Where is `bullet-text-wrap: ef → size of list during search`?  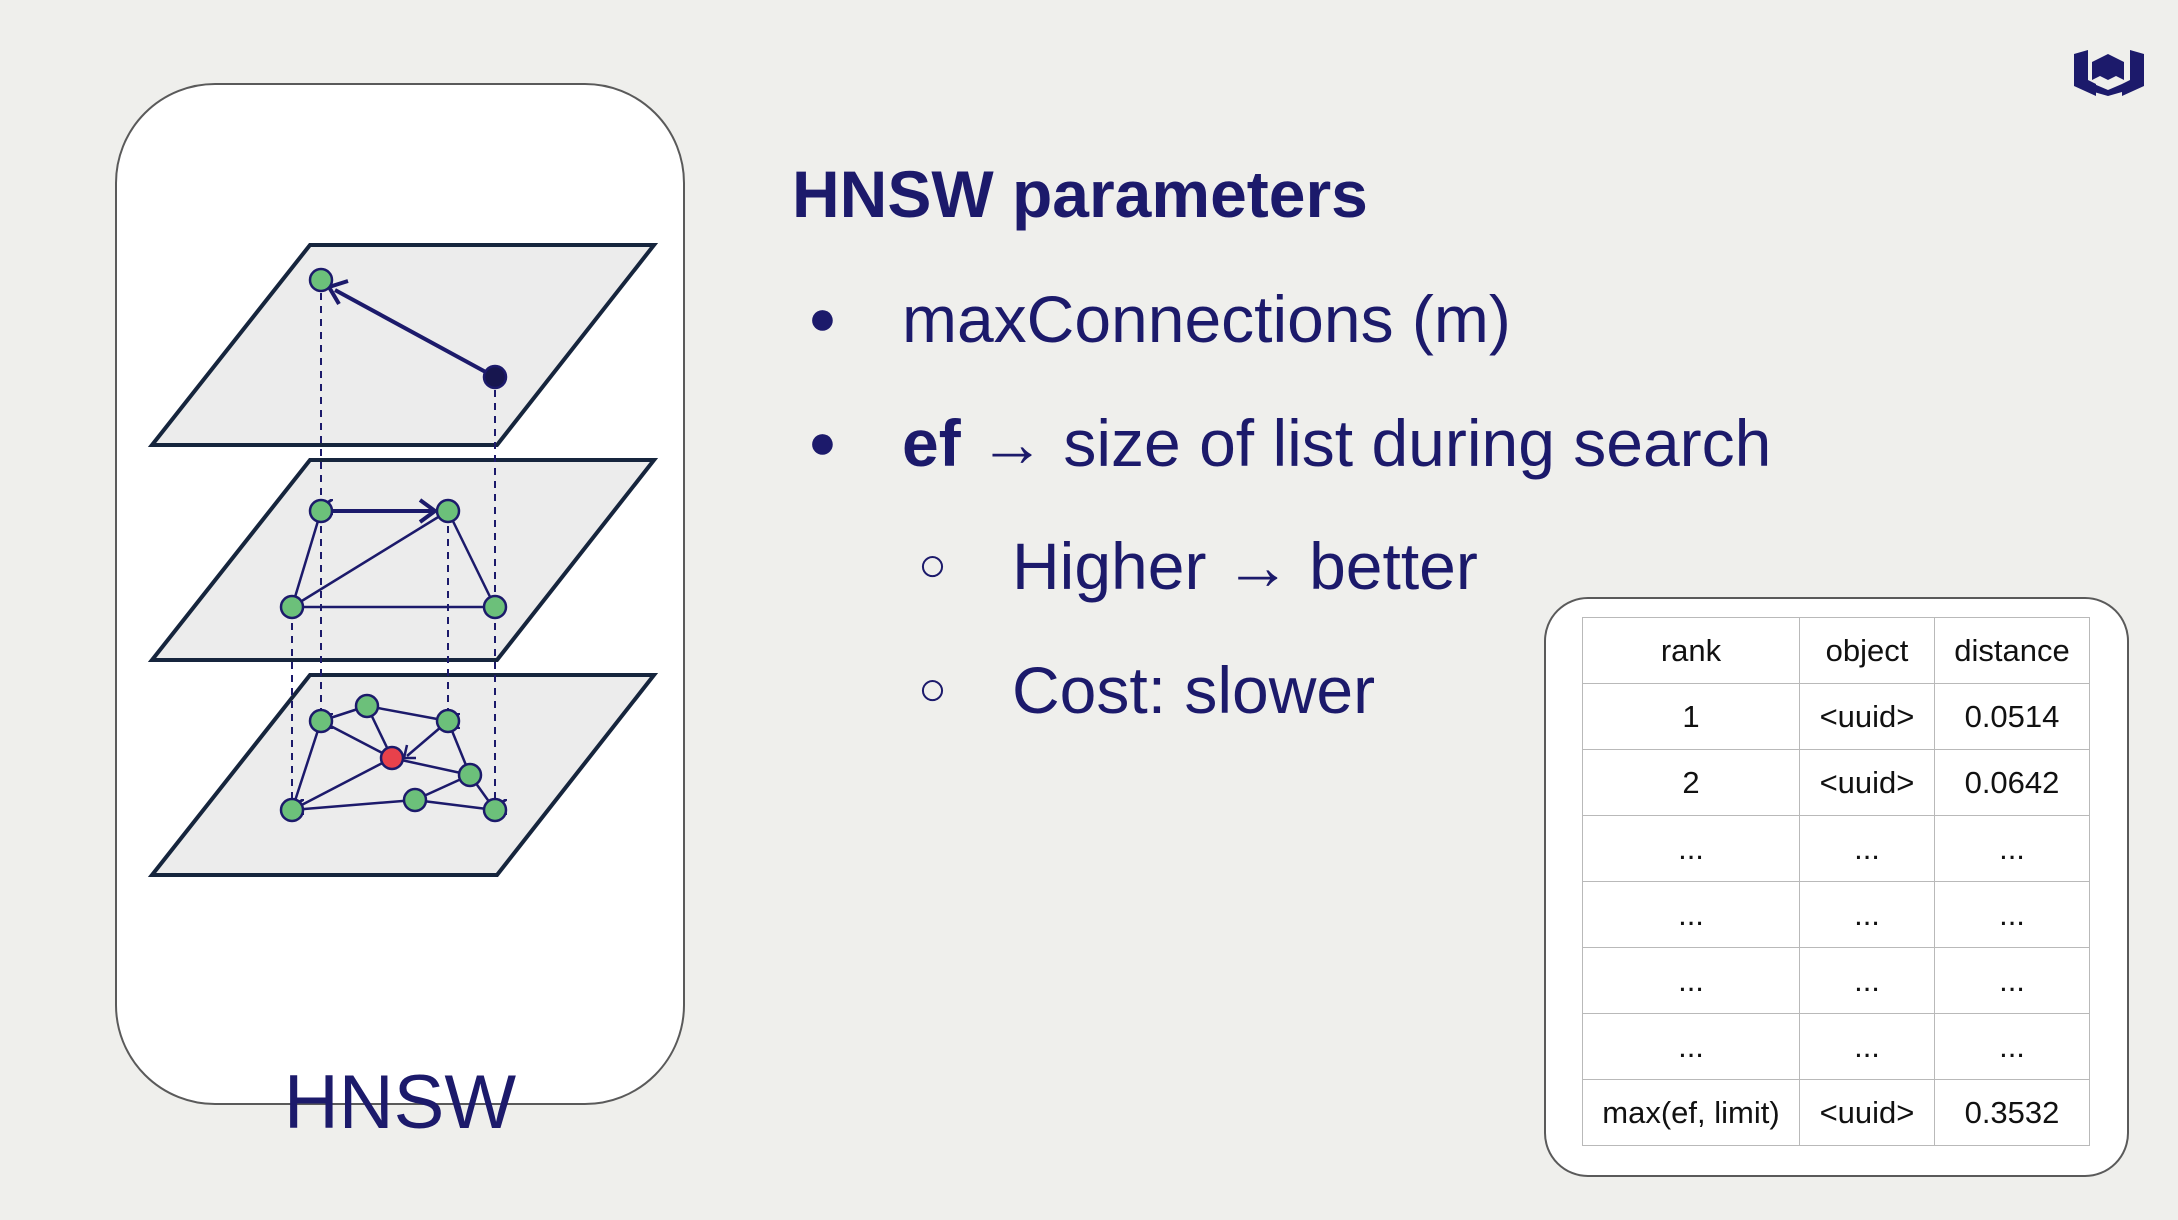
bullet-text-wrap: ef → size of list during search is located at coordinates (1336, 443).